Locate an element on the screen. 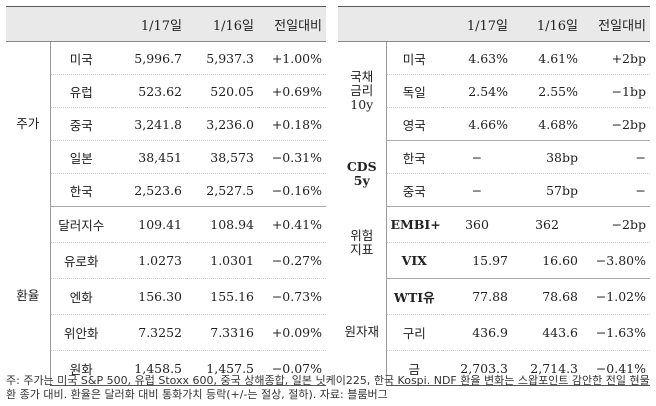 The width and height of the screenshot is (656, 406). row-label: 엔화 is located at coordinates (80, 296).